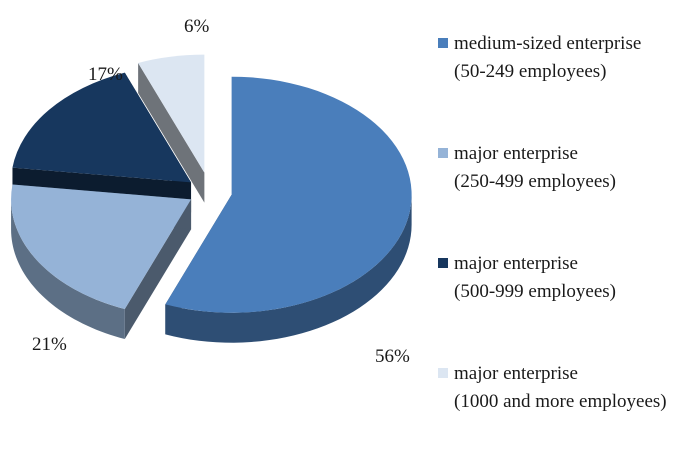 The height and width of the screenshot is (470, 691). Describe the element at coordinates (49, 344) in the screenshot. I see `data-label-2: 21%` at that location.